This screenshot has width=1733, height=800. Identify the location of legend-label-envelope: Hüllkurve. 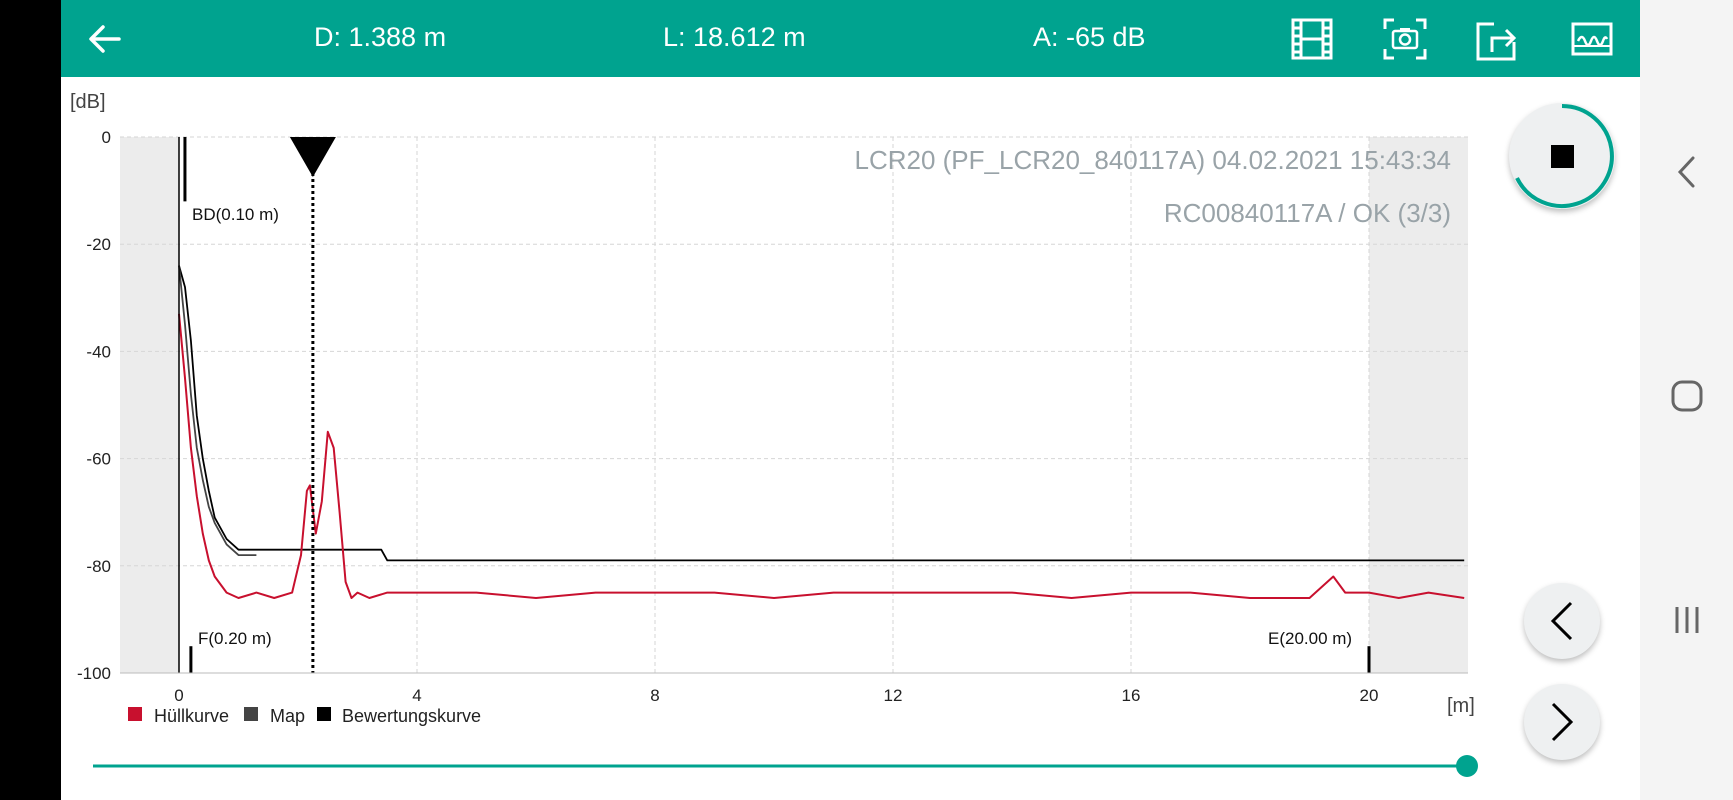
(191, 716).